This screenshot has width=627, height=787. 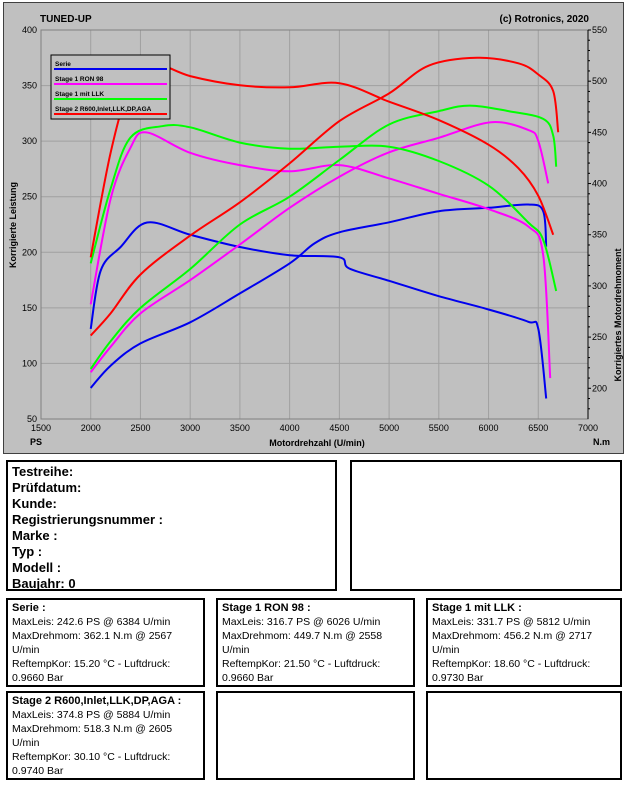 I want to click on summary-maxdrehmom: MaxDrehmom: 518.3 N.m @ 2605, so click(x=92, y=729).